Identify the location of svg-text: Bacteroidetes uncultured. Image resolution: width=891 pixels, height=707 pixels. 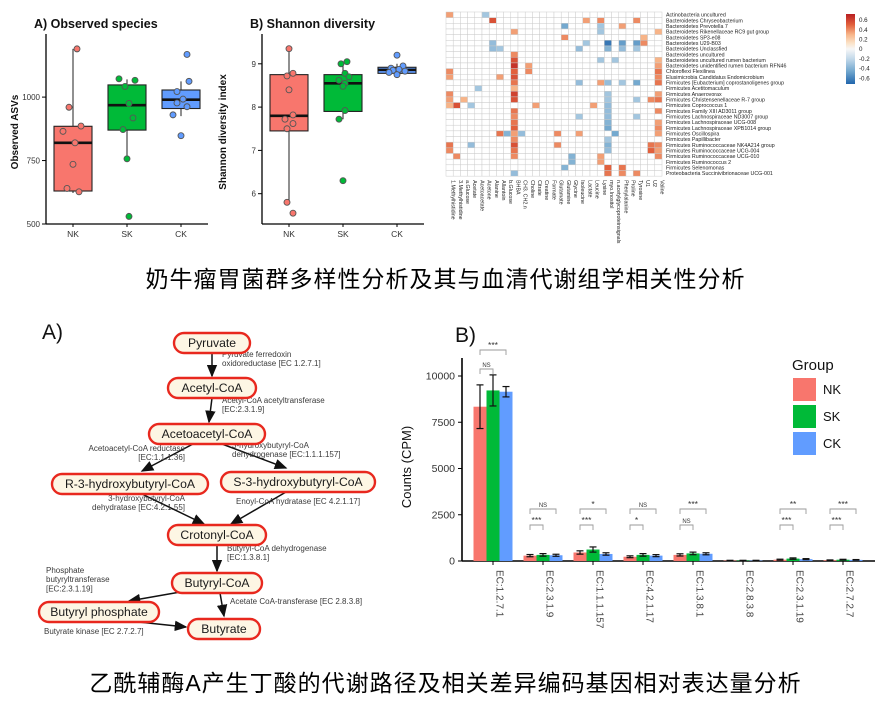
(695, 55).